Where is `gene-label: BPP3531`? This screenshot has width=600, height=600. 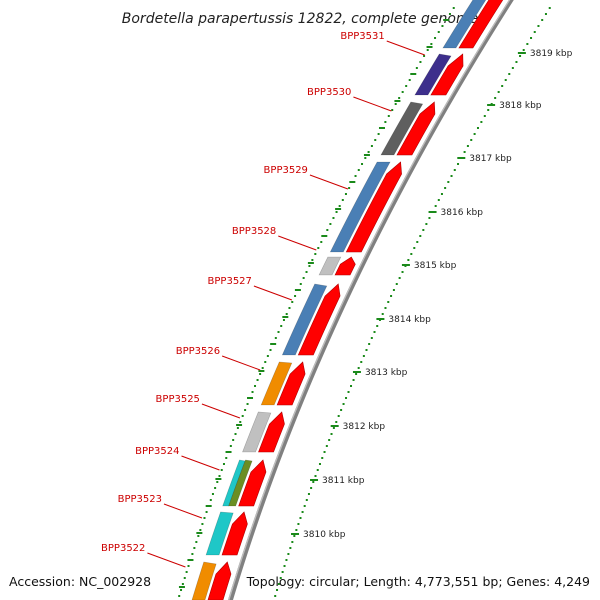
gene-label: BPP3531 is located at coordinates (362, 36).